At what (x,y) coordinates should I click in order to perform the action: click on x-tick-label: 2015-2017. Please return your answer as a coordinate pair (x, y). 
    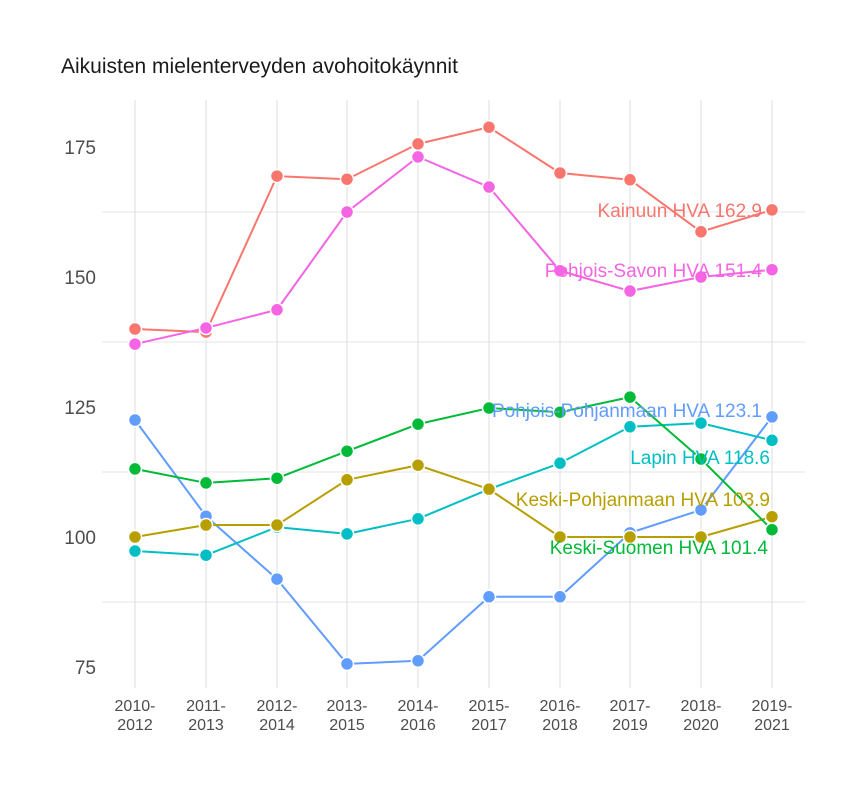
    Looking at the image, I should click on (489, 716).